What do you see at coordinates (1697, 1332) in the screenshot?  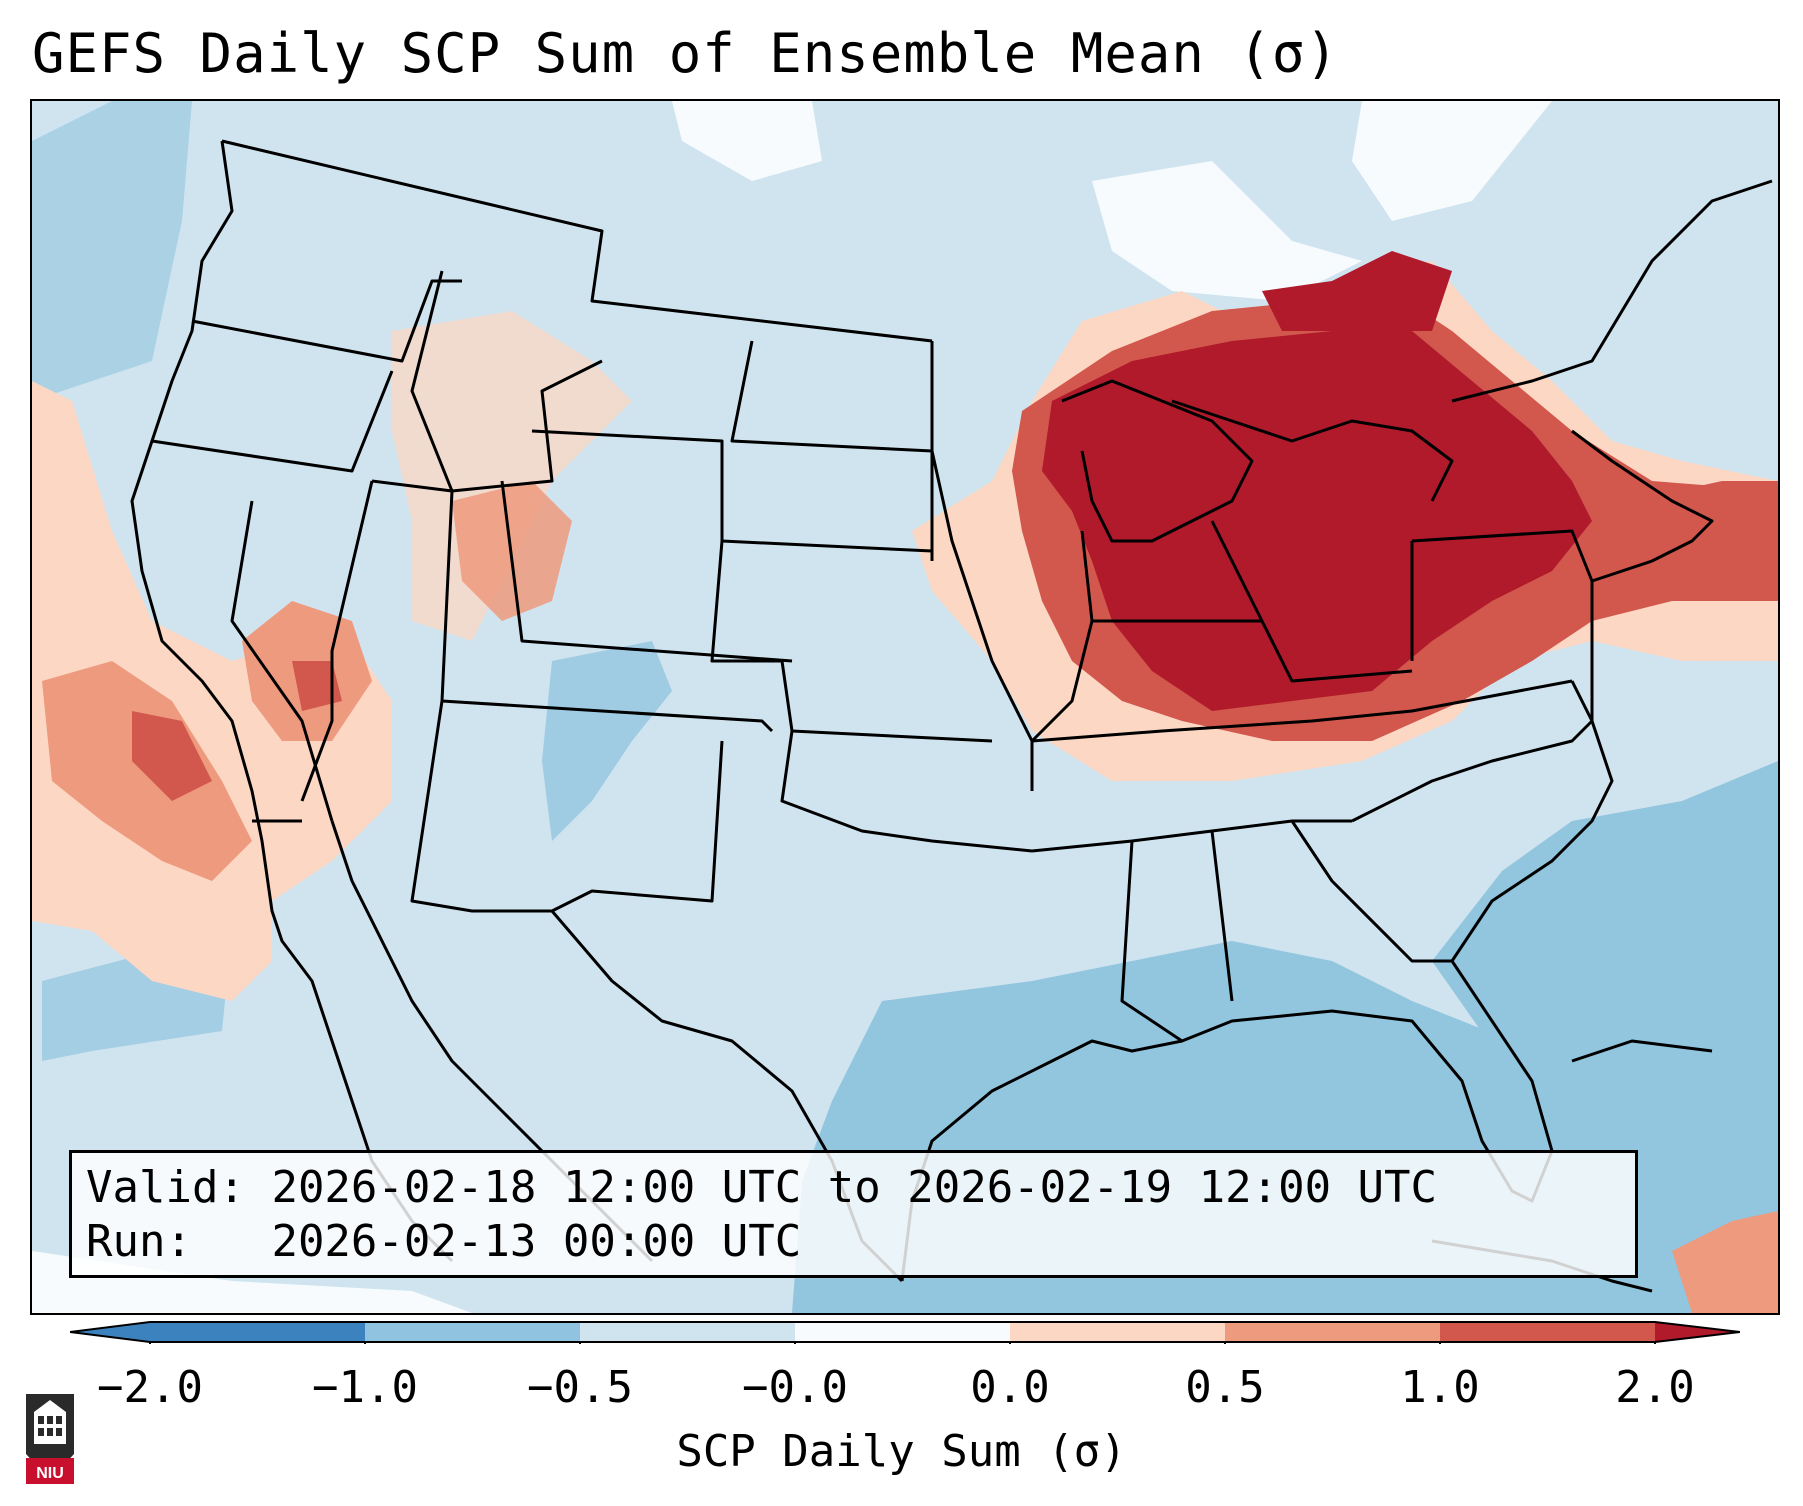 I see `colorbar-extend-high` at bounding box center [1697, 1332].